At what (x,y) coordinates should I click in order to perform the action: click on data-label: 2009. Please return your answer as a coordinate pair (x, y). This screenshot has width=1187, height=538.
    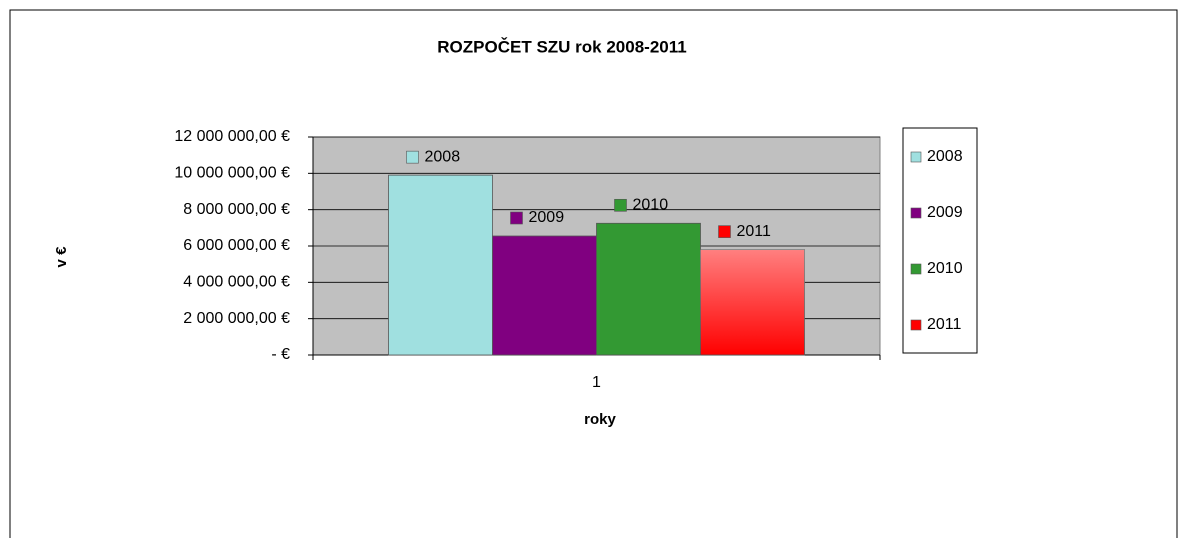
    Looking at the image, I should click on (547, 217).